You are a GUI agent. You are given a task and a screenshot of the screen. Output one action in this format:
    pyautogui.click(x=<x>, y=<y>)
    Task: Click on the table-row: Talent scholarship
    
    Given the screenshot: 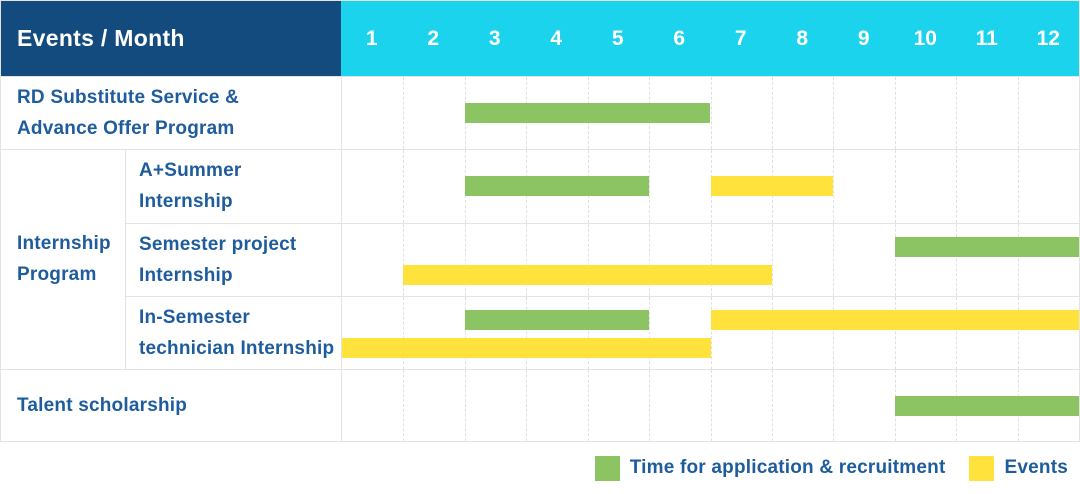 What is the action you would take?
    pyautogui.click(x=540, y=405)
    